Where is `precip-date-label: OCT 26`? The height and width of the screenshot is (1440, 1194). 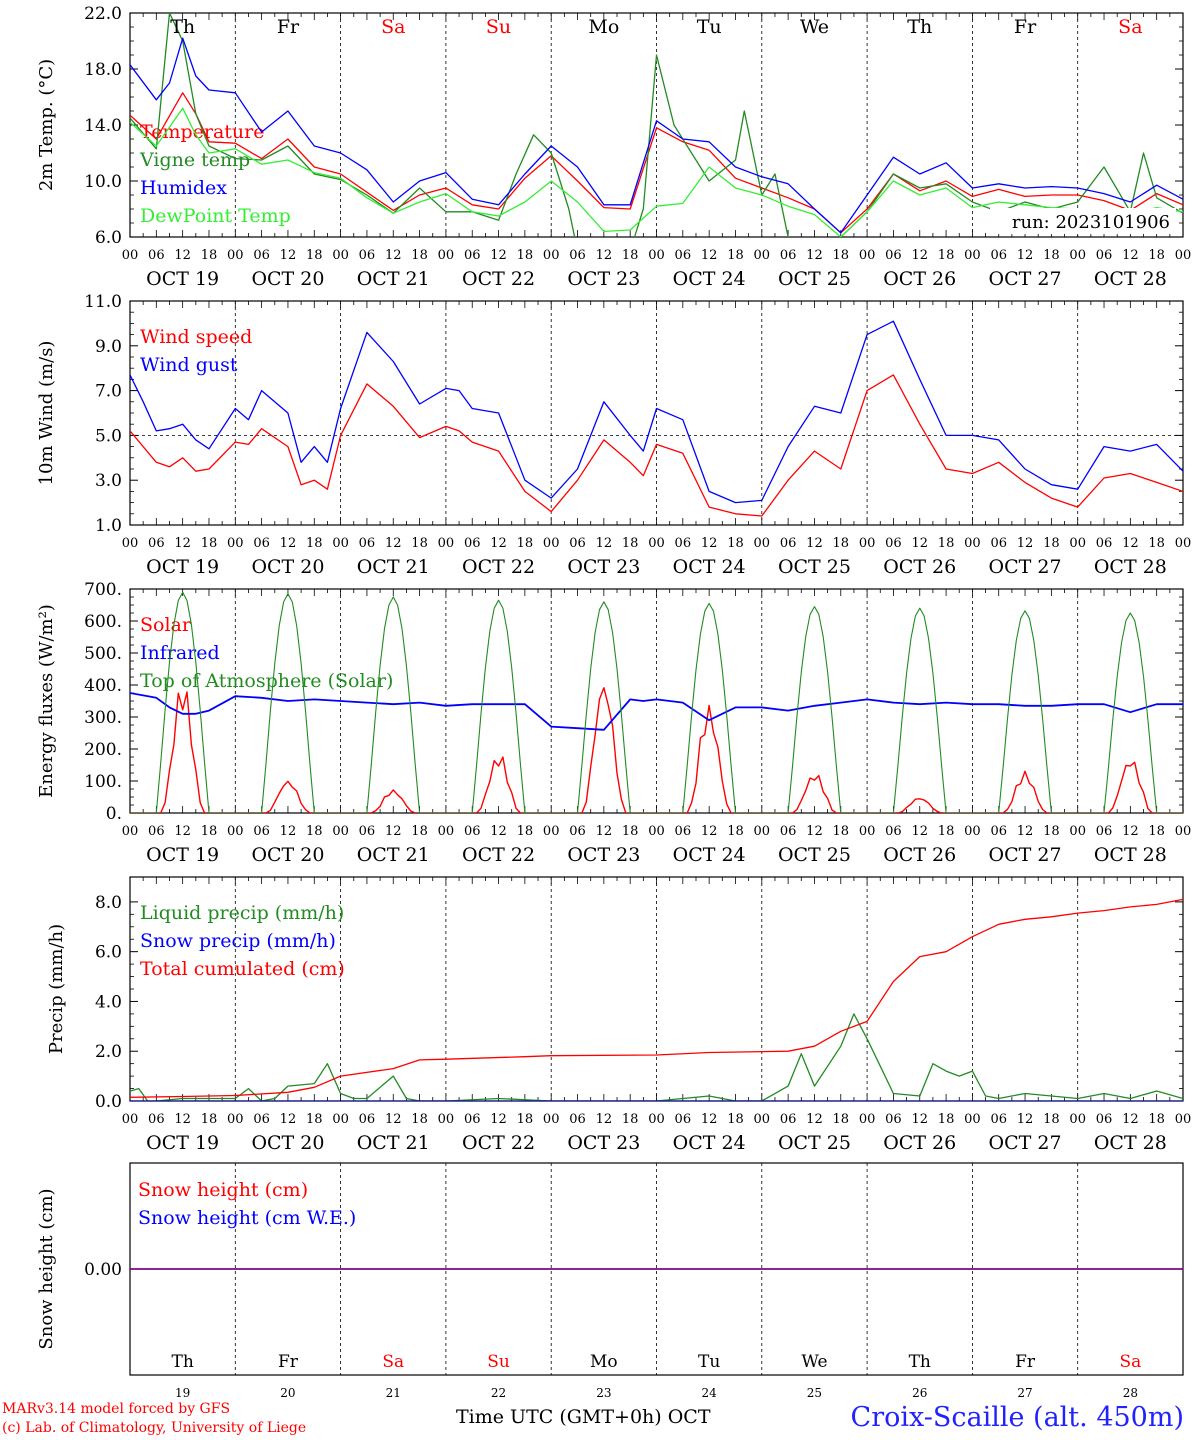 precip-date-label: OCT 26 is located at coordinates (919, 1143).